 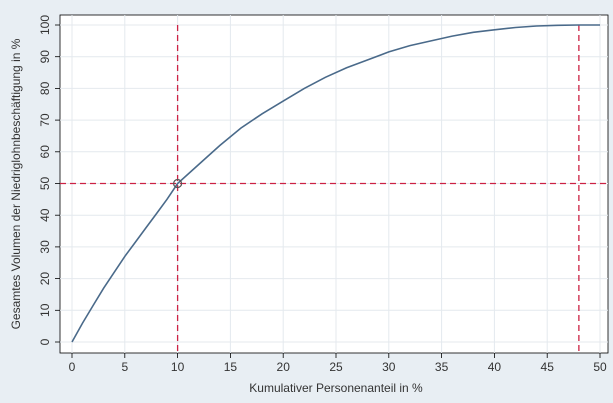 I want to click on y-tick-label: 80, so click(x=45, y=88).